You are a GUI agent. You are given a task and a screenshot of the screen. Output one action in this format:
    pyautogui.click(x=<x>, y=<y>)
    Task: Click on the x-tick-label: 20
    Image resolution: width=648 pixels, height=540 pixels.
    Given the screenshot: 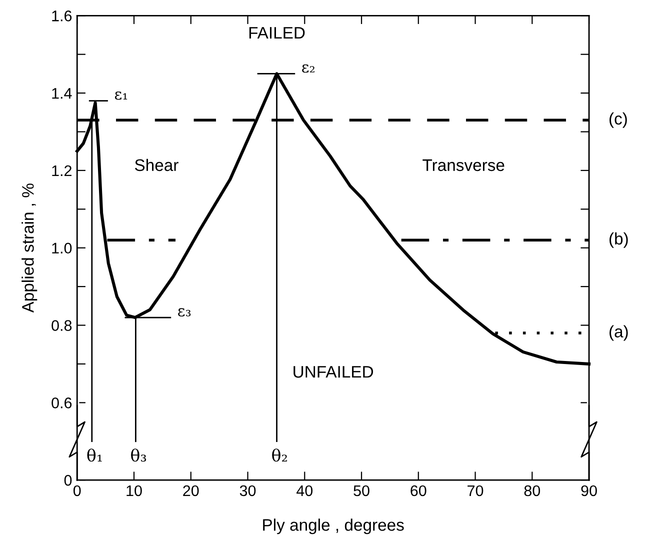 What is the action you would take?
    pyautogui.click(x=191, y=490)
    